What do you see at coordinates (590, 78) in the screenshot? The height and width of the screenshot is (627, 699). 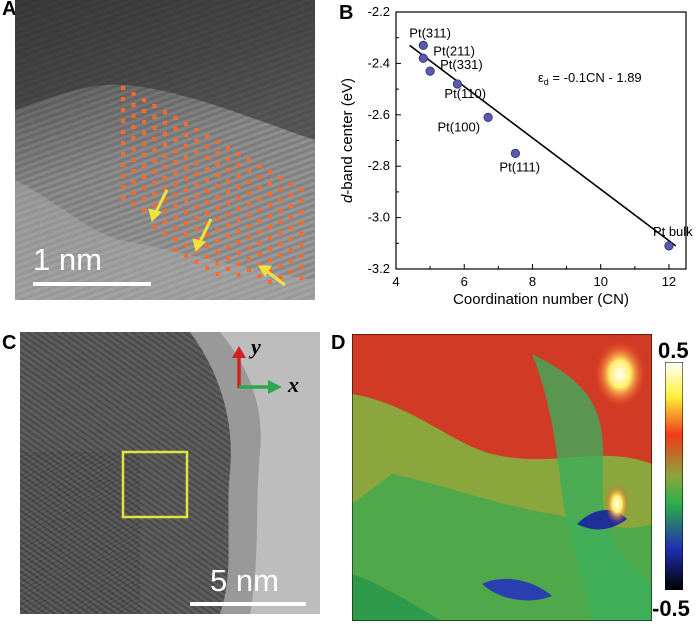 I see `fit-equation: εd = -0.1CN - 1.89` at bounding box center [590, 78].